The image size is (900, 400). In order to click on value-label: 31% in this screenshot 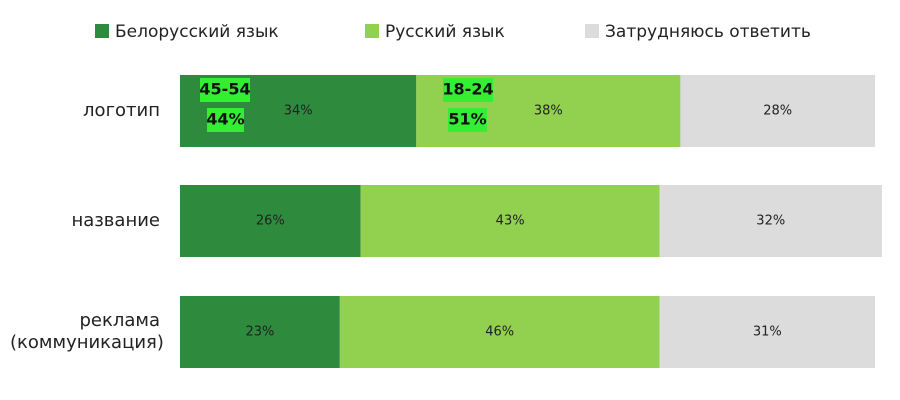, I will do `click(767, 332)`.